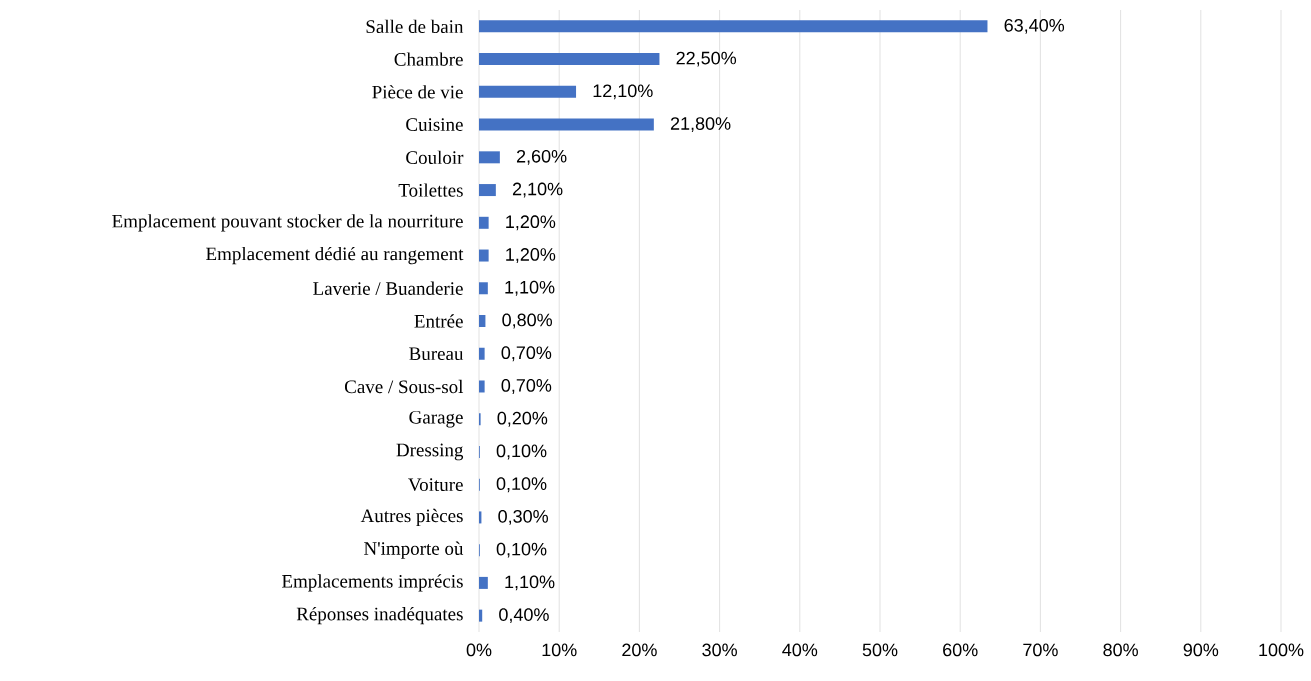 The height and width of the screenshot is (681, 1311). What do you see at coordinates (479, 650) in the screenshot?
I see `x-tick-label: 0%` at bounding box center [479, 650].